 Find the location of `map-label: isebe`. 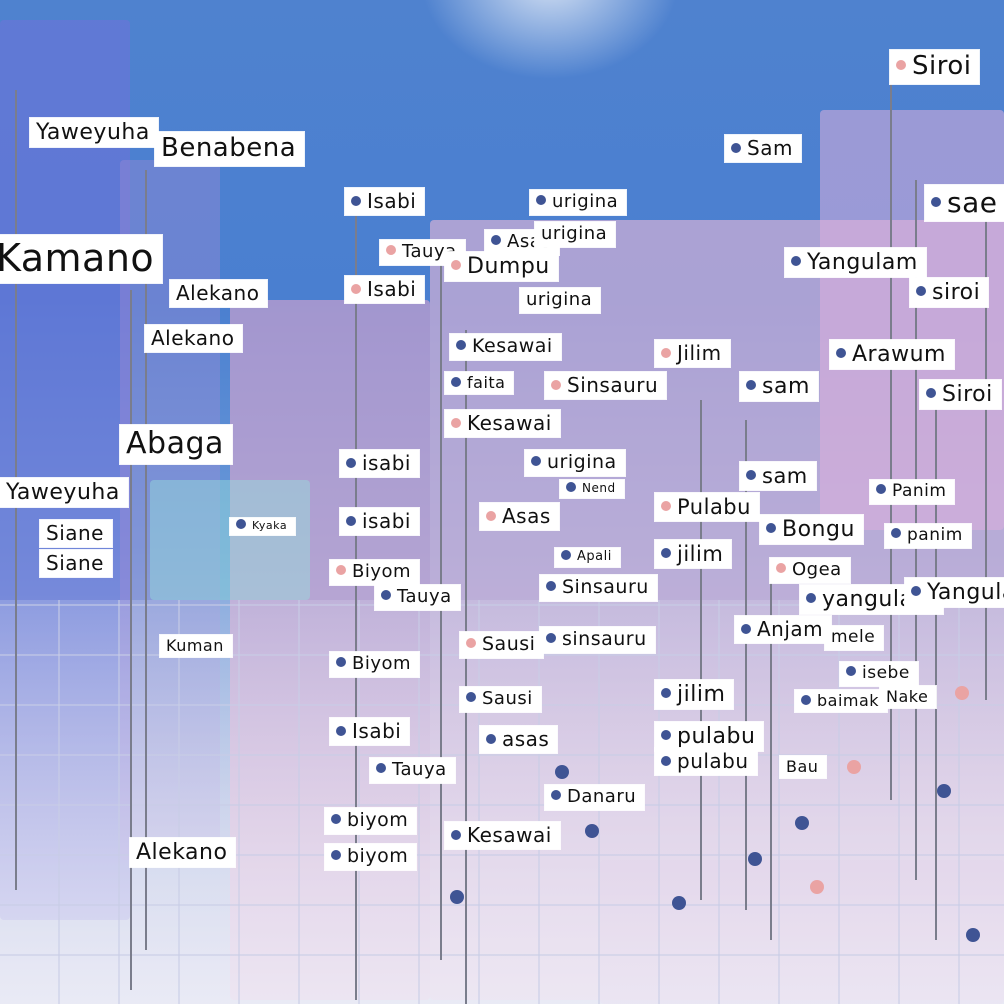

map-label: isebe is located at coordinates (879, 674).